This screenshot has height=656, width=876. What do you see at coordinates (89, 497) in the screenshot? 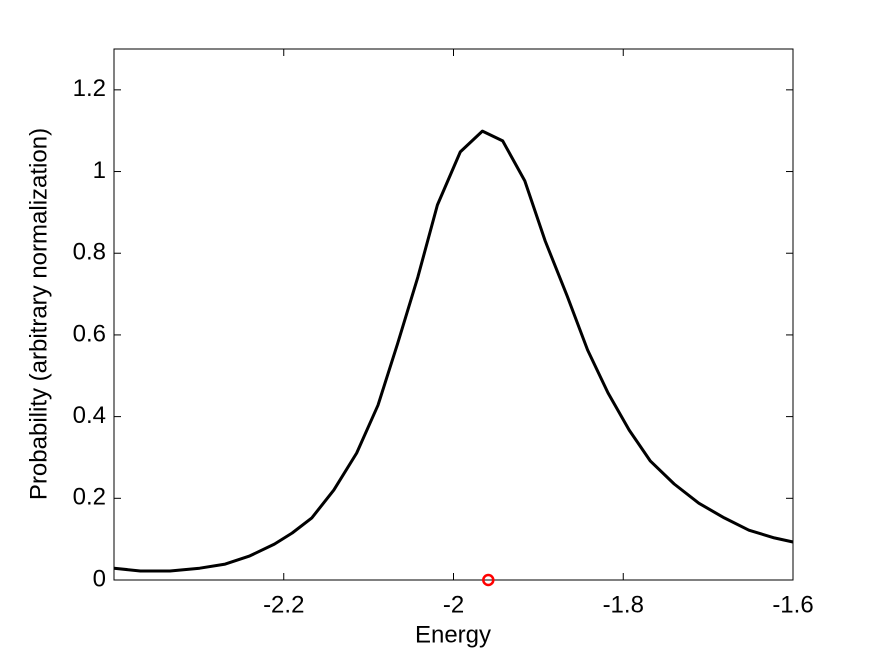
I see `y-tick-label: 0.2` at bounding box center [89, 497].